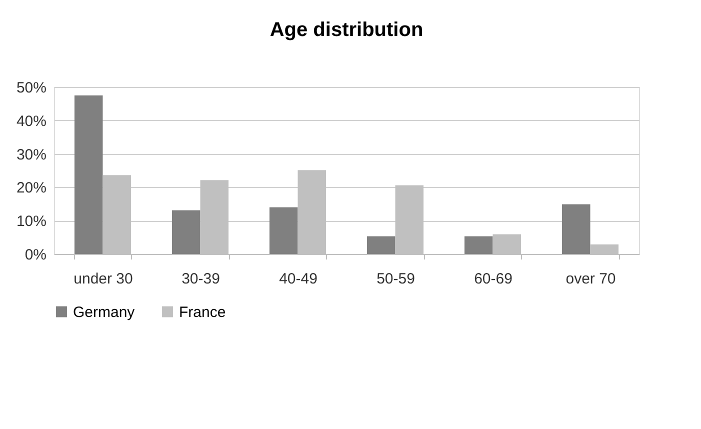  I want to click on y-tick-label: 10%, so click(31, 221).